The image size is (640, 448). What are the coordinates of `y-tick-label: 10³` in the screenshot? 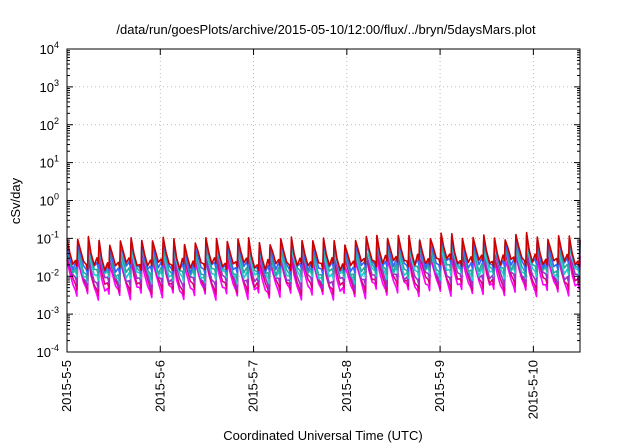 It's located at (49, 86).